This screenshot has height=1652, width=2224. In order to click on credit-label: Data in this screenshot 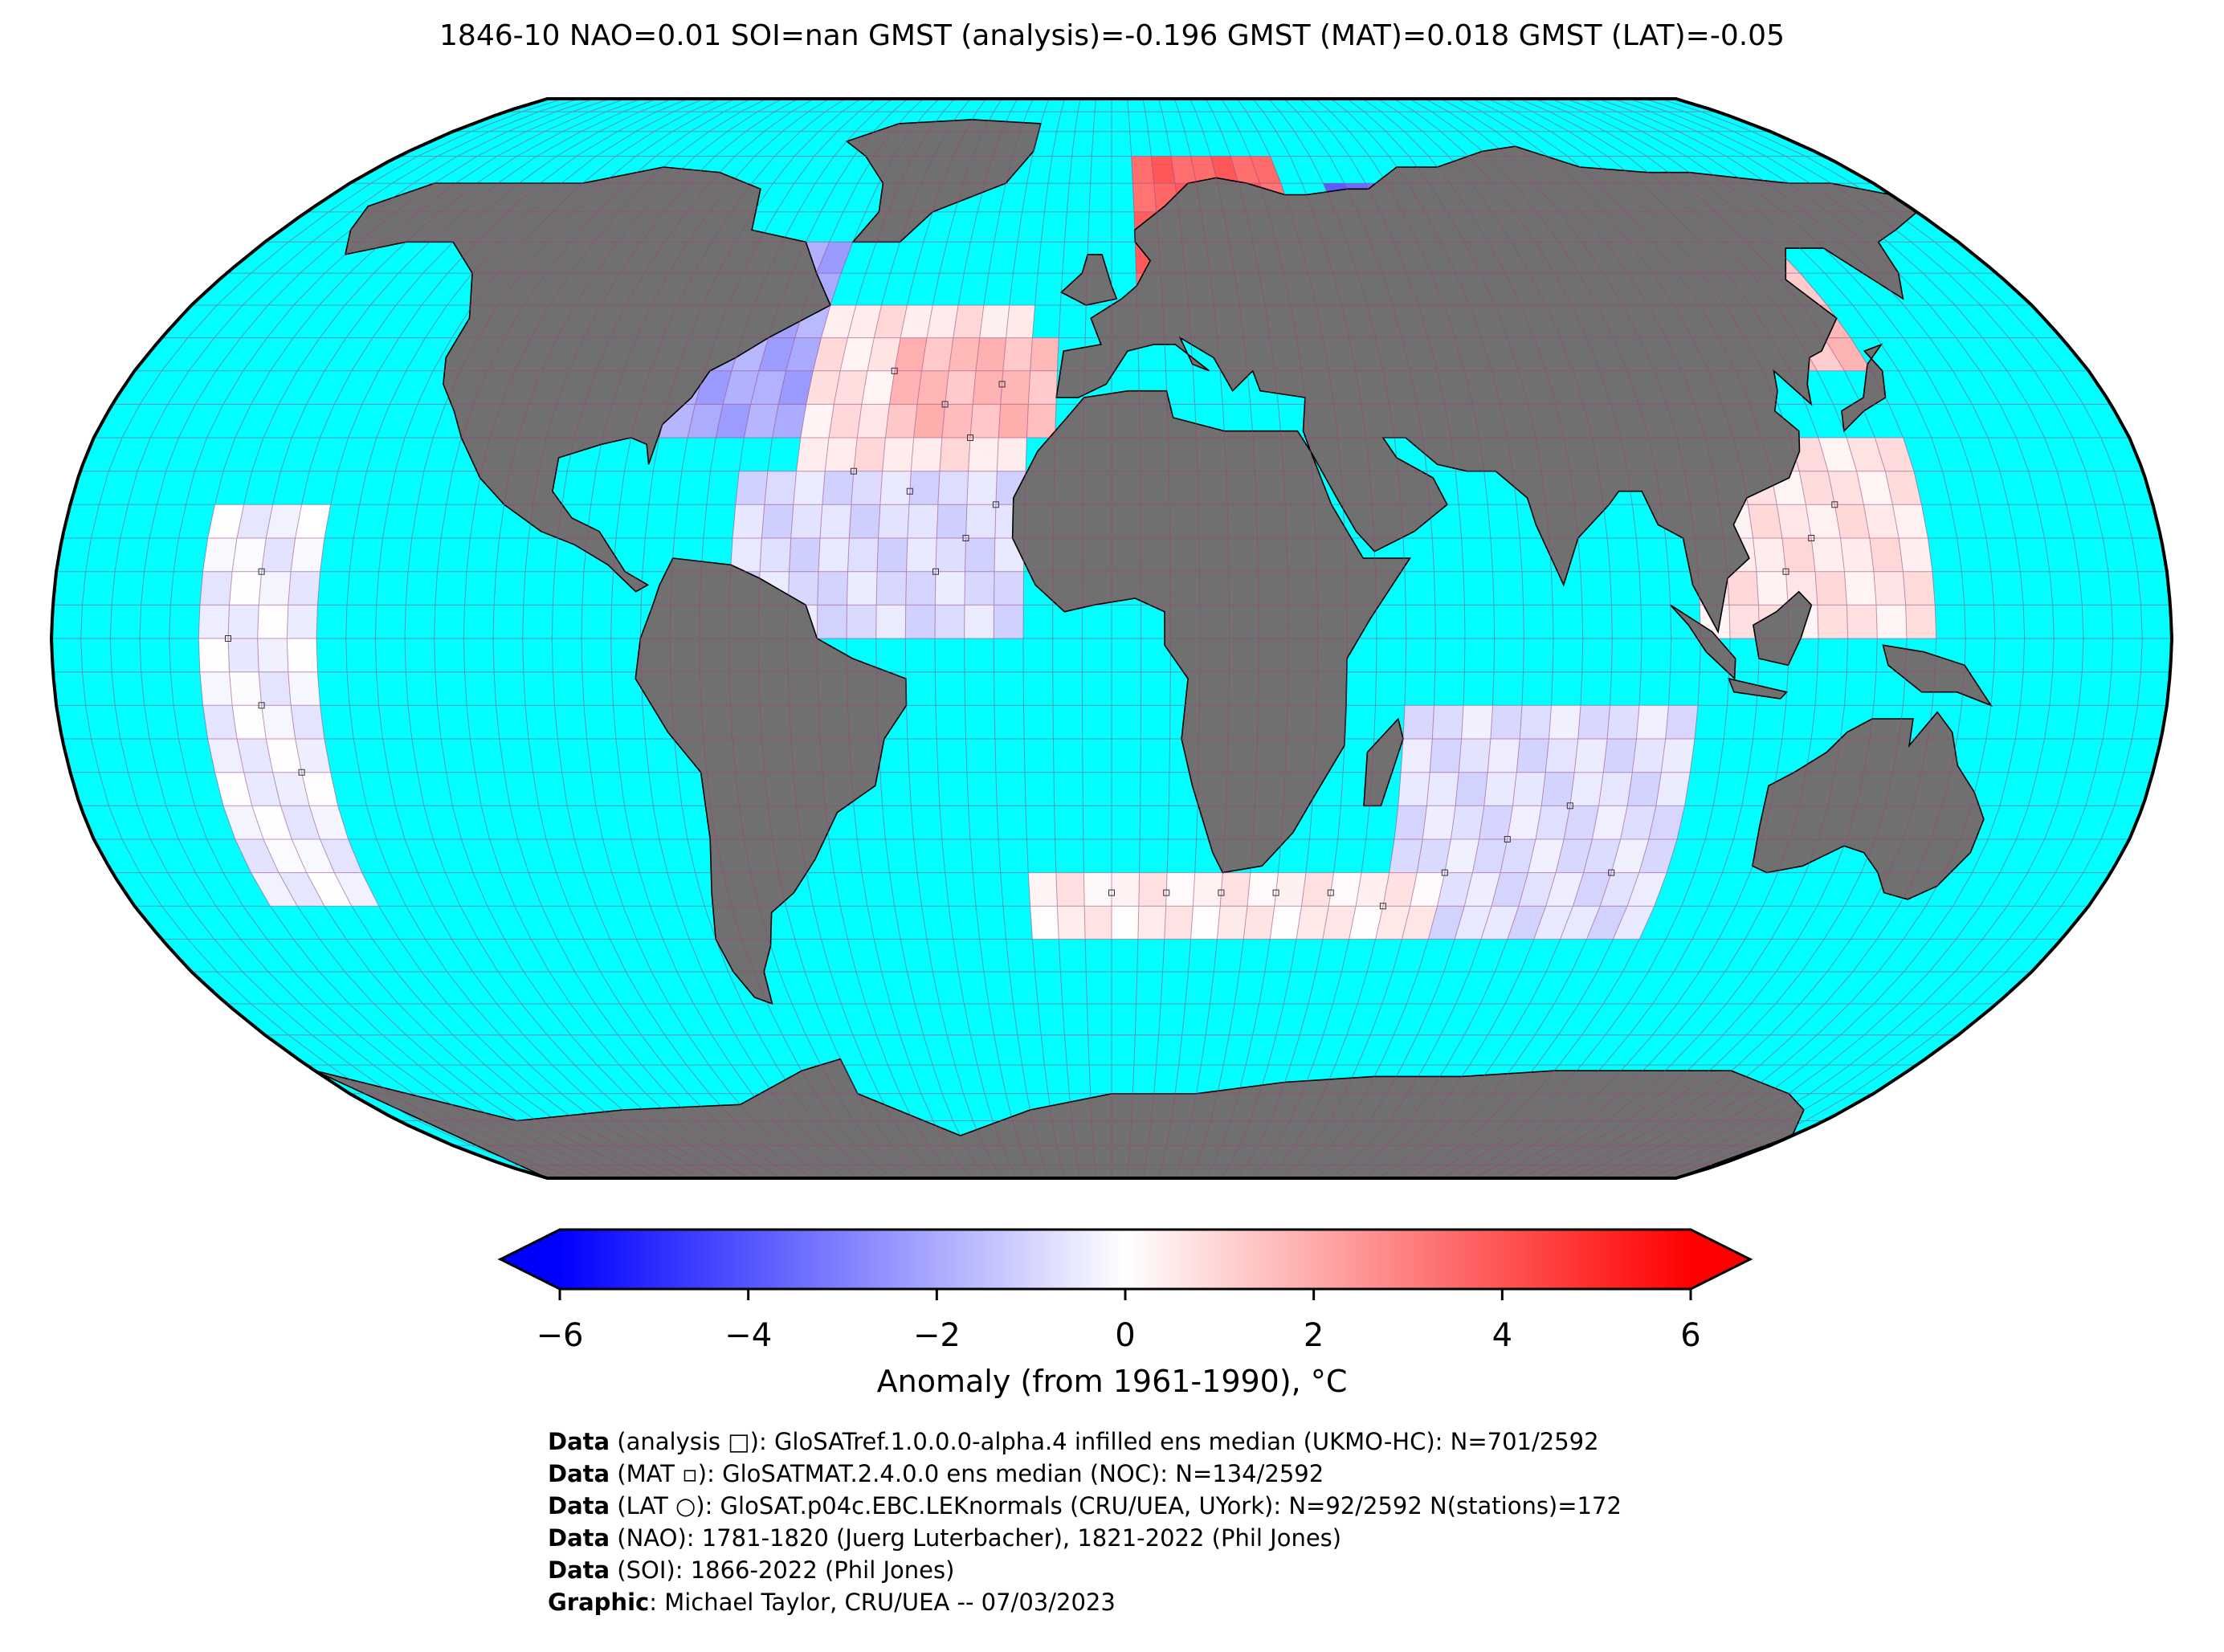, I will do `click(579, 1570)`.